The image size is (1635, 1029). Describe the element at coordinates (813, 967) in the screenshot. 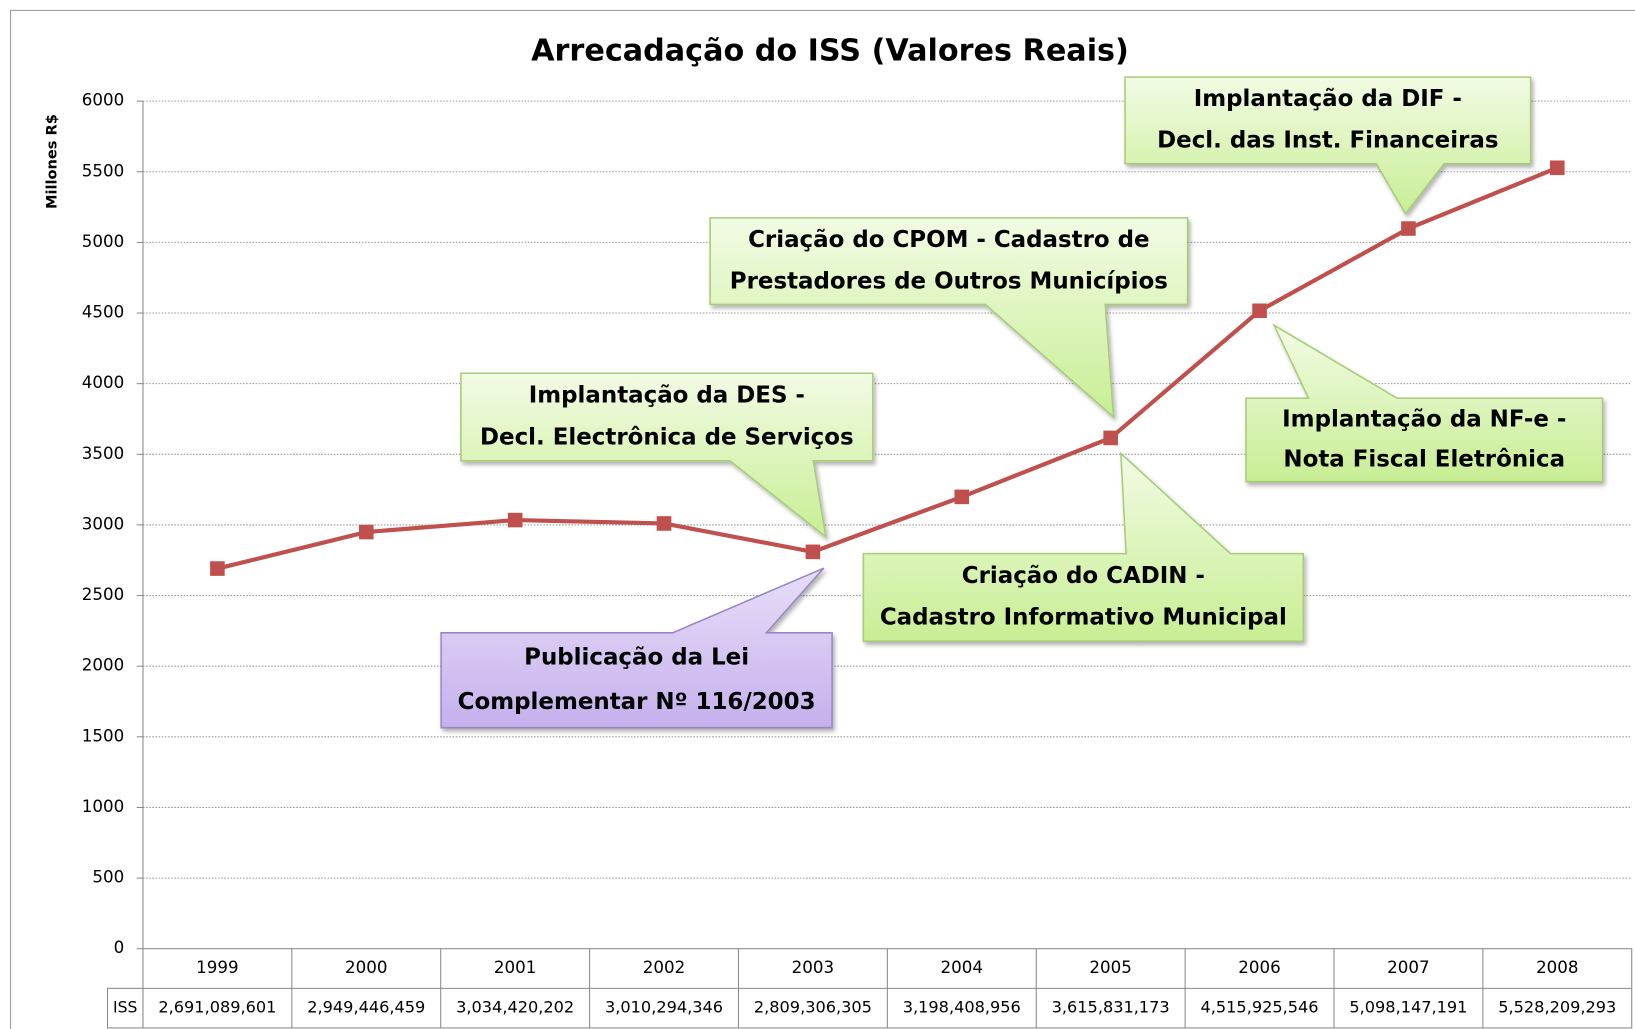

I see `x-tick-label: 2003` at that location.